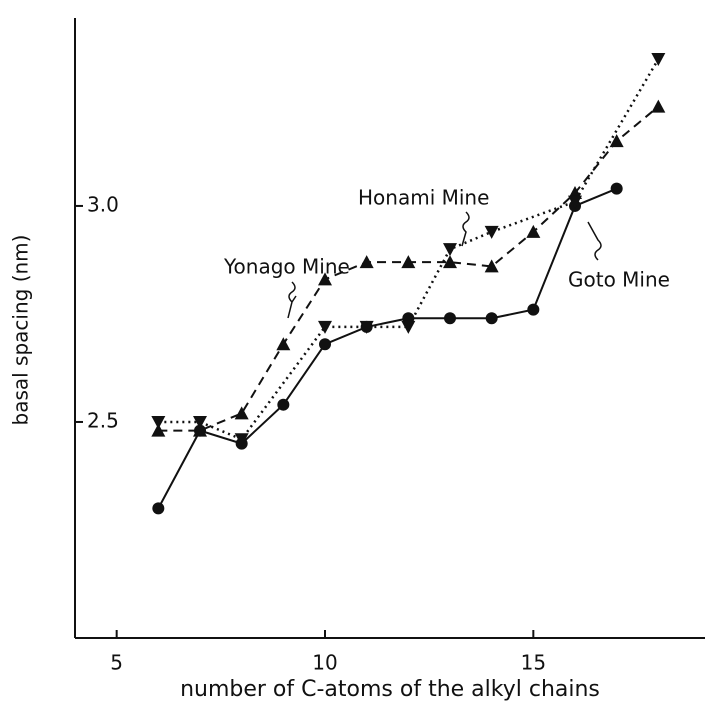 This screenshot has width=713, height=702. Describe the element at coordinates (619, 280) in the screenshot. I see `annotation: Goto Mine` at that location.